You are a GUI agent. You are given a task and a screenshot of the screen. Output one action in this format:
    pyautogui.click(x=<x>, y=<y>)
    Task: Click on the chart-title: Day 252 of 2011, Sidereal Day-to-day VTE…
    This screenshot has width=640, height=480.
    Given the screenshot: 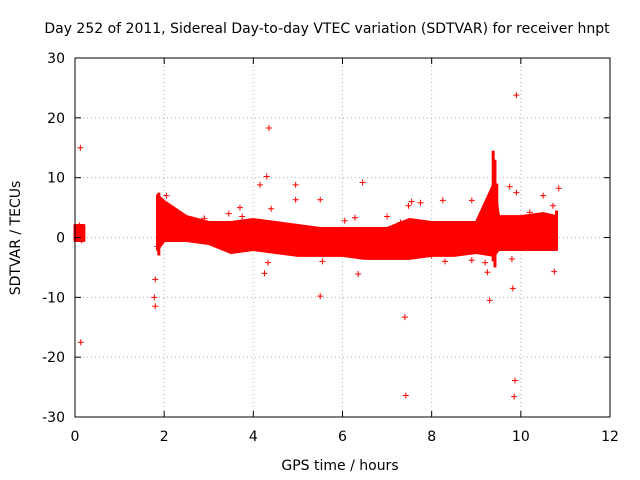 What is the action you would take?
    pyautogui.click(x=327, y=29)
    